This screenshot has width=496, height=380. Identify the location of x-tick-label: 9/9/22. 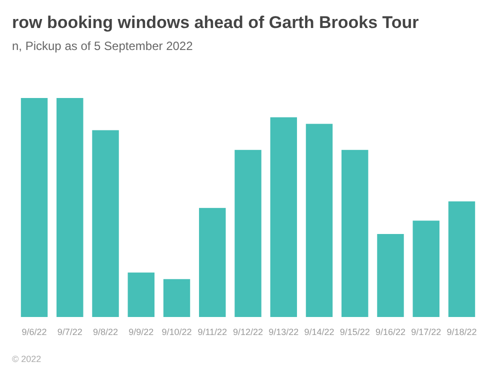
(141, 332).